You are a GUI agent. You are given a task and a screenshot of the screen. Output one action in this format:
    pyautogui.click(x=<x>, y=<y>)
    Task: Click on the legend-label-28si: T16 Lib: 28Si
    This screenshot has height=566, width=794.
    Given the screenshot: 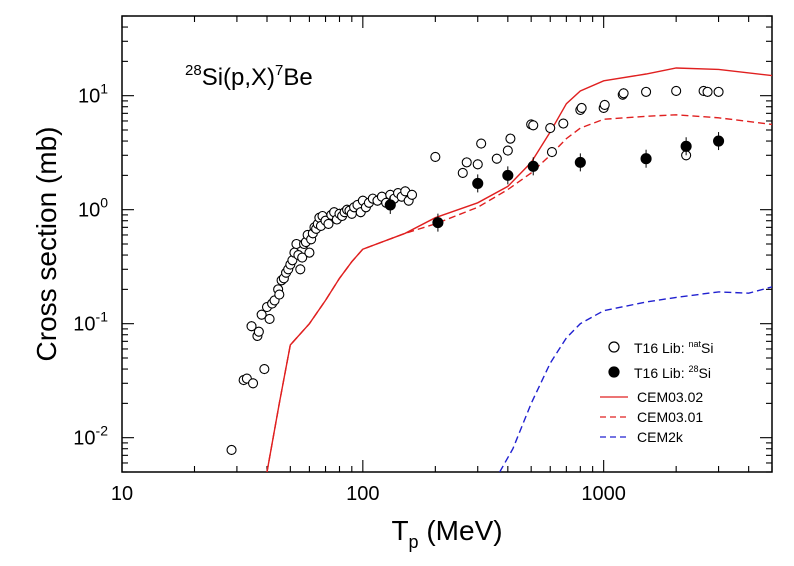 What is the action you would take?
    pyautogui.click(x=672, y=372)
    